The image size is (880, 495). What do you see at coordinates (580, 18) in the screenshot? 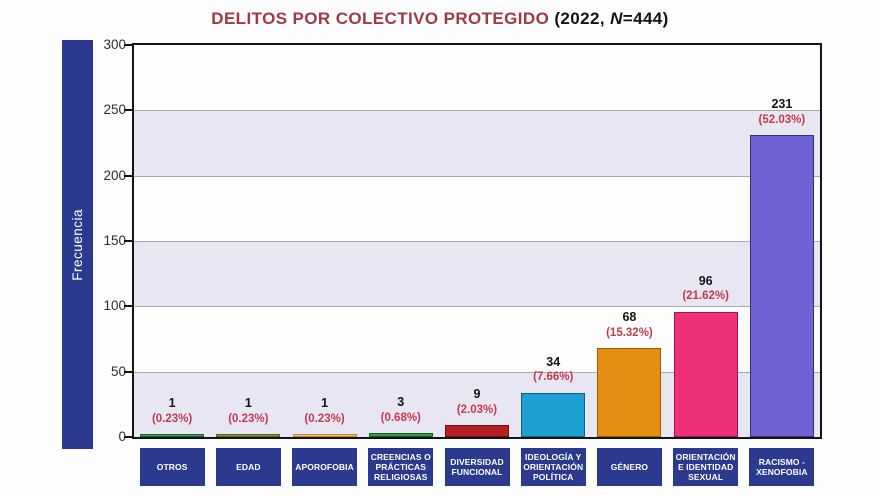
I see `chart-title-note-pre: (2022,` at bounding box center [580, 18].